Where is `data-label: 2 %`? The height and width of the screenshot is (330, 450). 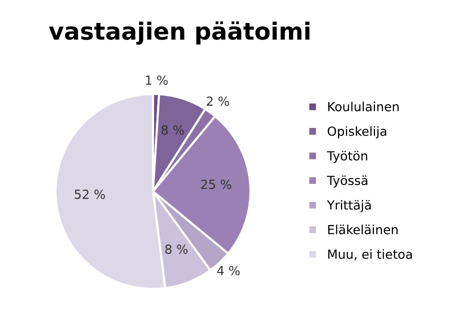
data-label: 2 % is located at coordinates (217, 101).